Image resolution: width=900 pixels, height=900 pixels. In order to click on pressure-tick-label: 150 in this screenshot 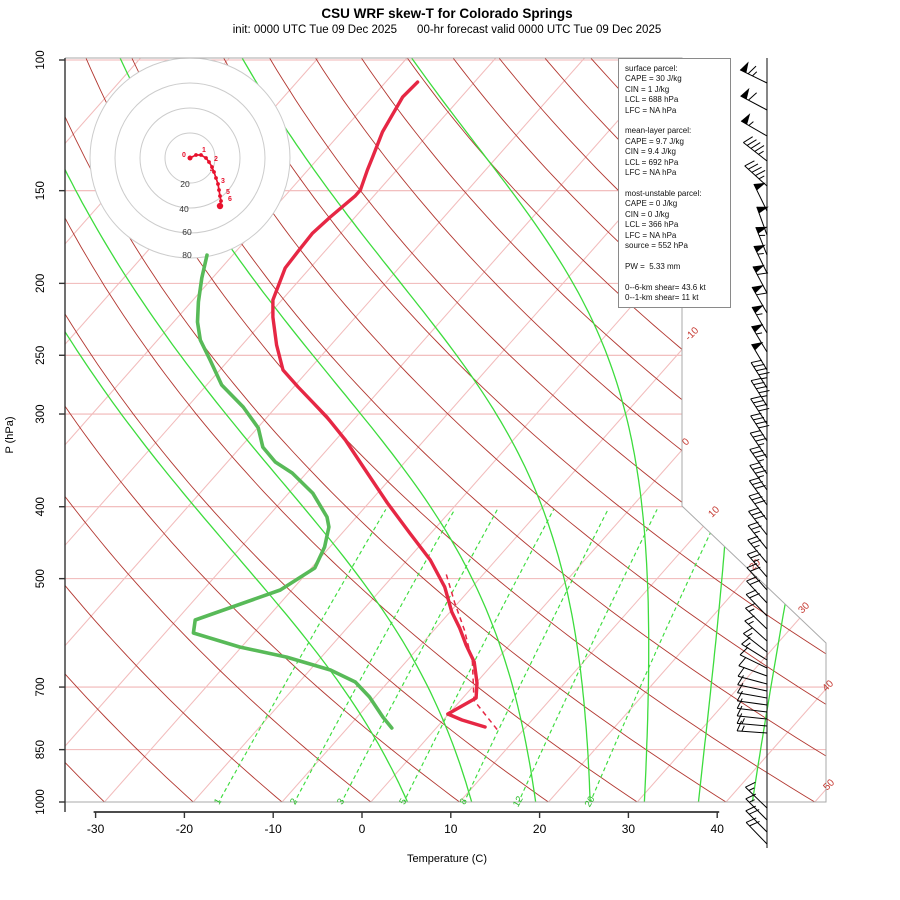, I will do `click(41, 190)`.